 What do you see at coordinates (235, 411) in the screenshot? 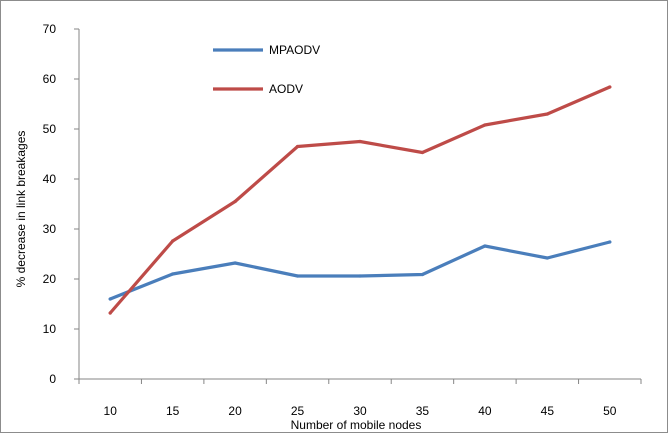
I see `x-tick-label: 20` at bounding box center [235, 411].